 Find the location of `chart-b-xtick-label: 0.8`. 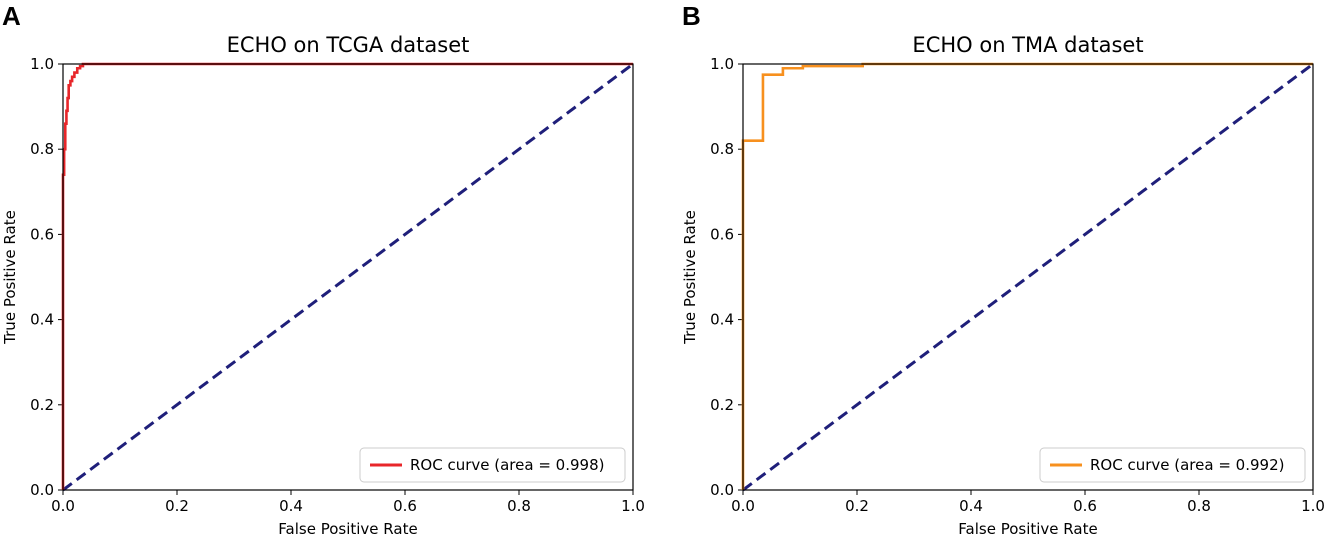

chart-b-xtick-label: 0.8 is located at coordinates (1199, 506).